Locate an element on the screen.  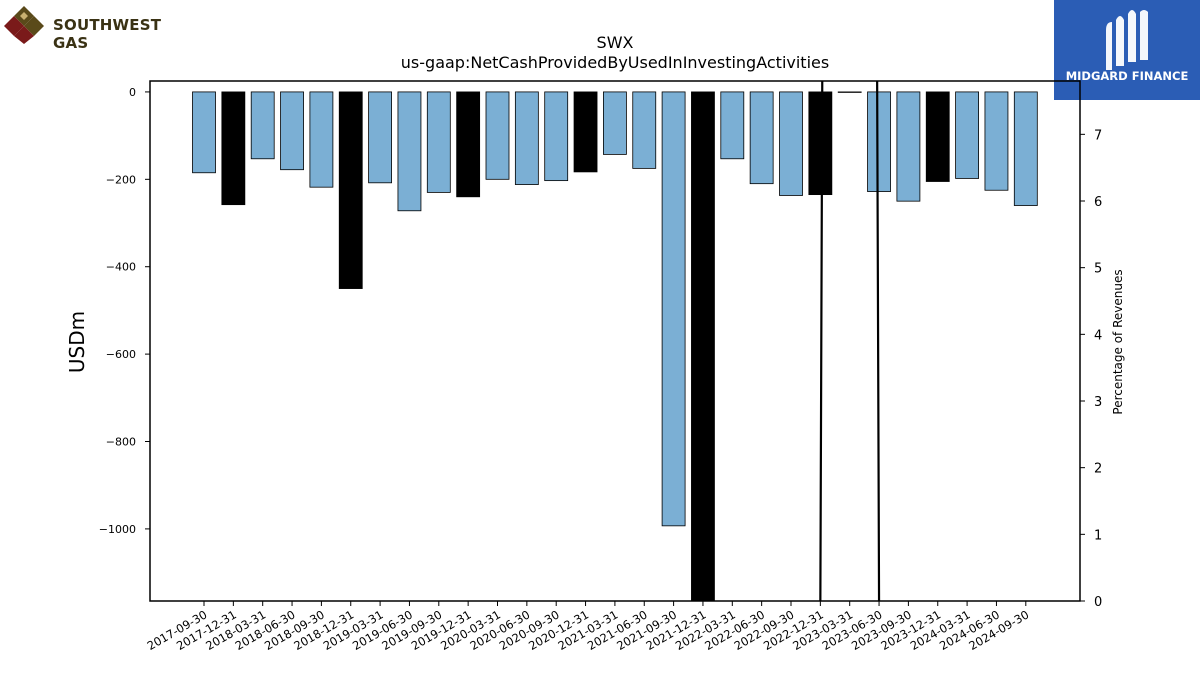
y-axis-label: USDm is located at coordinates (77, 342).